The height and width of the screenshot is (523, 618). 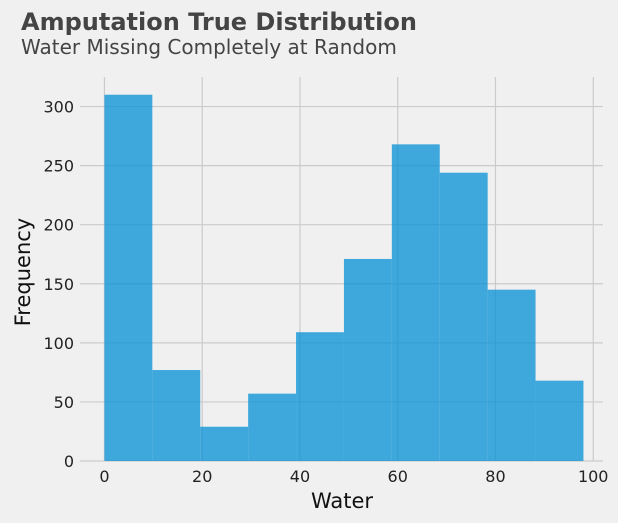 I want to click on y-tick-label: 250, so click(x=58, y=166).